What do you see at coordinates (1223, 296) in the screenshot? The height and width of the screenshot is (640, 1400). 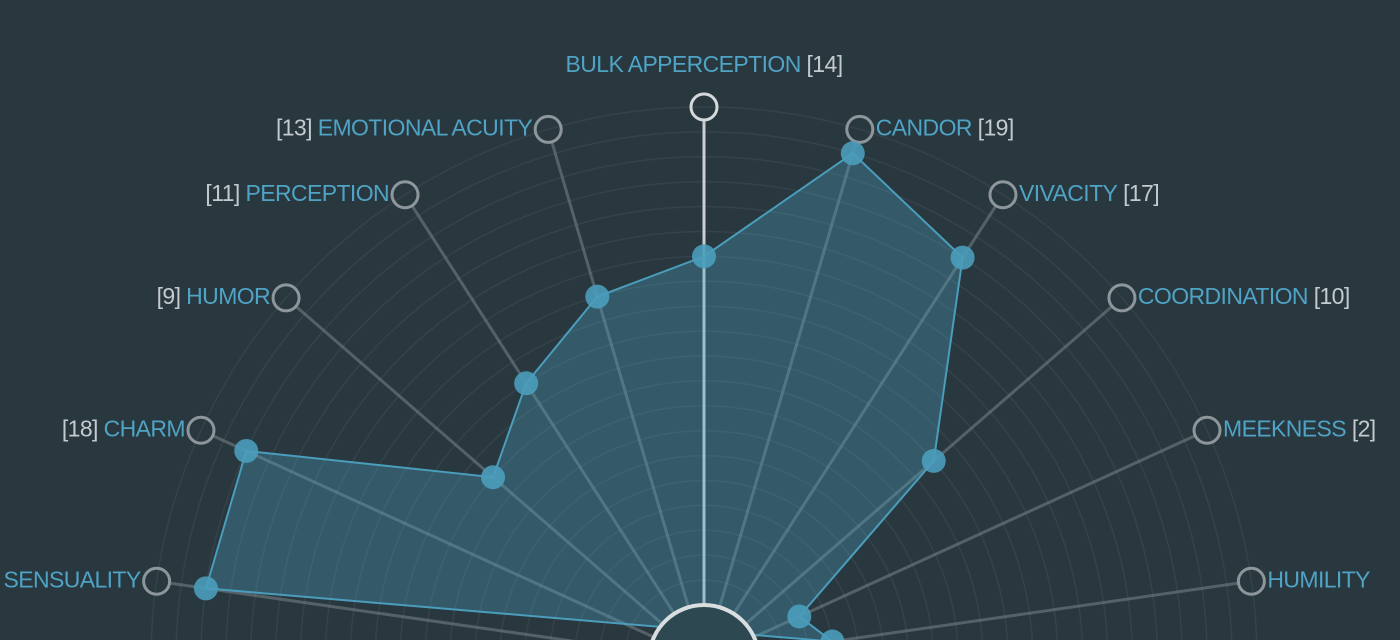 I see `category-name: COORDINATION` at bounding box center [1223, 296].